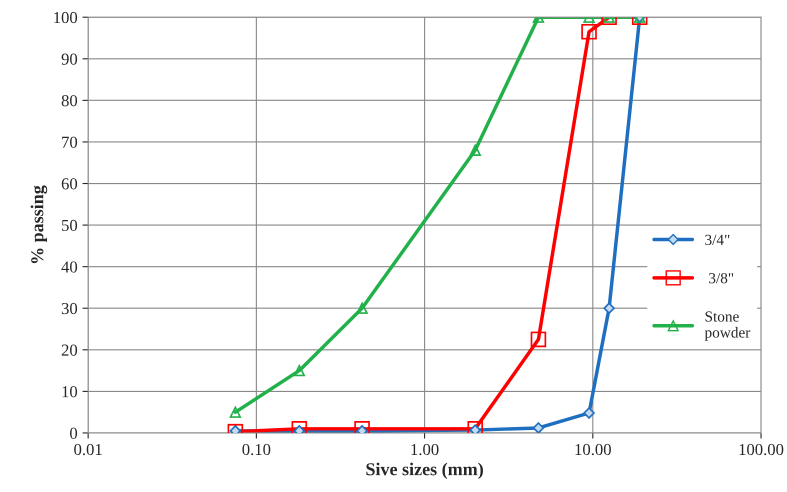 Image resolution: width=787 pixels, height=492 pixels. I want to click on x-tick-label: 0.10, so click(256, 450).